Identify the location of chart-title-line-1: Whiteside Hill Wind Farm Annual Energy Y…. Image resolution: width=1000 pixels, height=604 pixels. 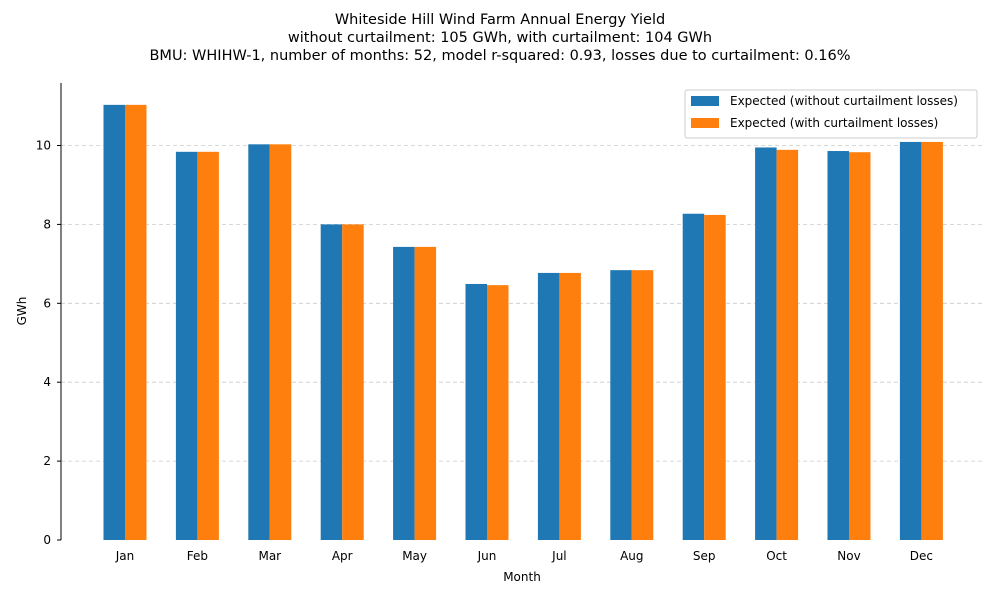
(500, 20).